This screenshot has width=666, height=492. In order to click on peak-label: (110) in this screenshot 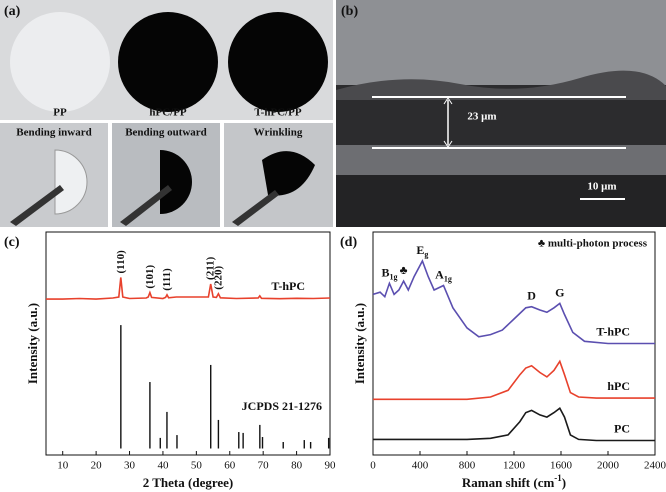, I will do `click(120, 262)`.